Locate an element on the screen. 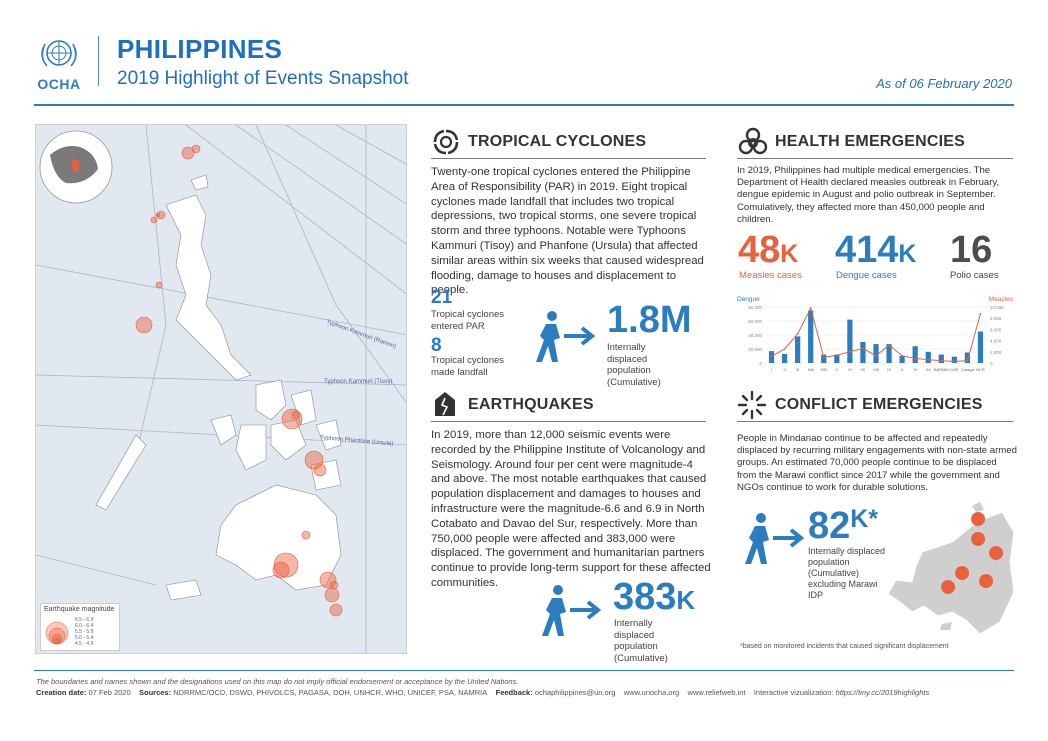 The height and width of the screenshot is (741, 1048). legend-item: 5.5 - 5.9 is located at coordinates (84, 632).